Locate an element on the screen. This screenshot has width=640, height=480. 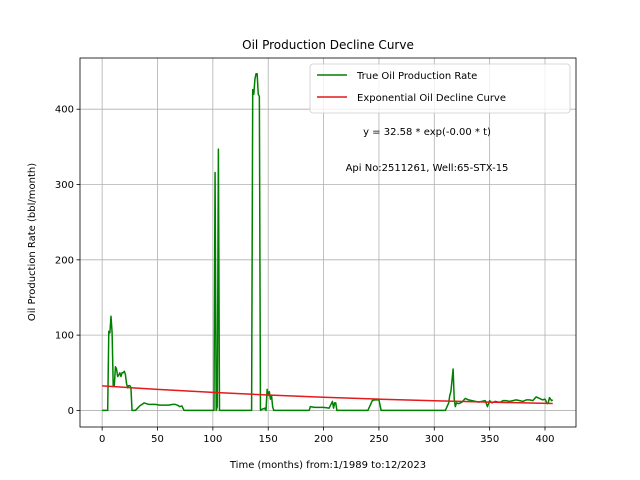
x-tick-label: 150 is located at coordinates (268, 439).